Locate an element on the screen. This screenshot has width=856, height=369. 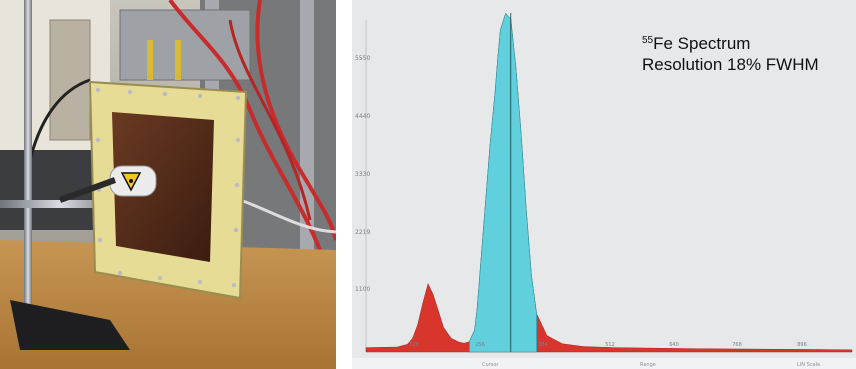
stand-rod is located at coordinates (28, 165).